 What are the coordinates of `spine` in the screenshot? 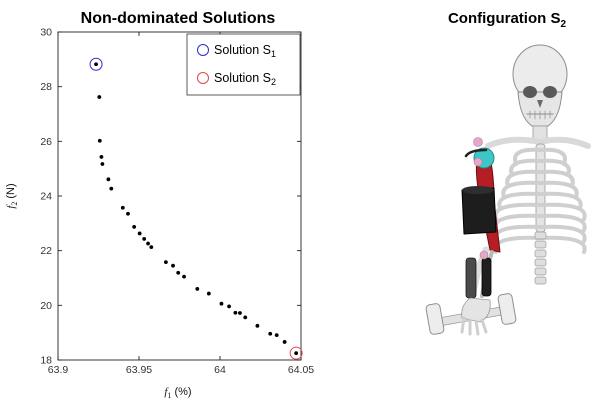 It's located at (540, 258).